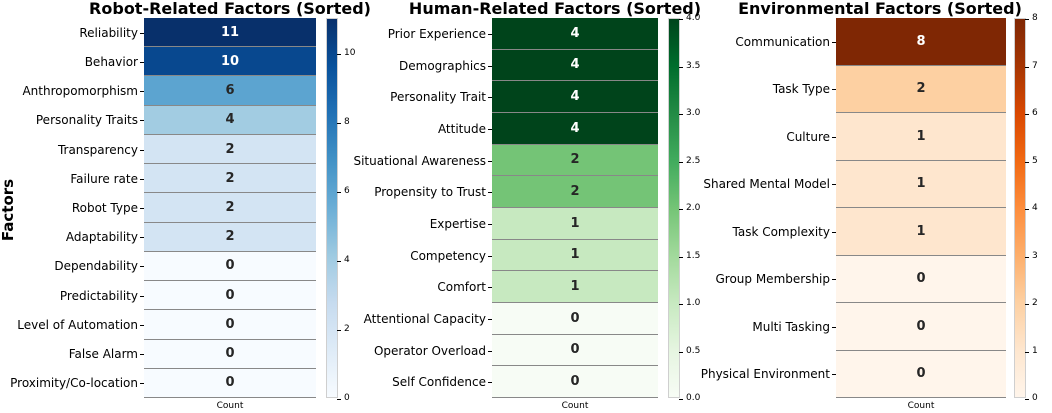 The image size is (1052, 413). I want to click on heatmap-cell-propensity-to-trust: 2, so click(575, 192).